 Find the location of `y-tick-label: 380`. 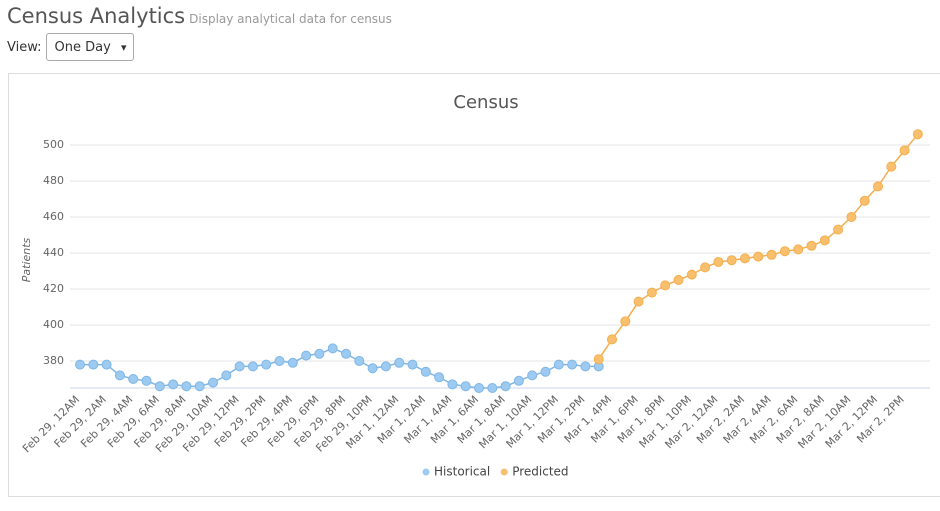

y-tick-label: 380 is located at coordinates (53, 360).